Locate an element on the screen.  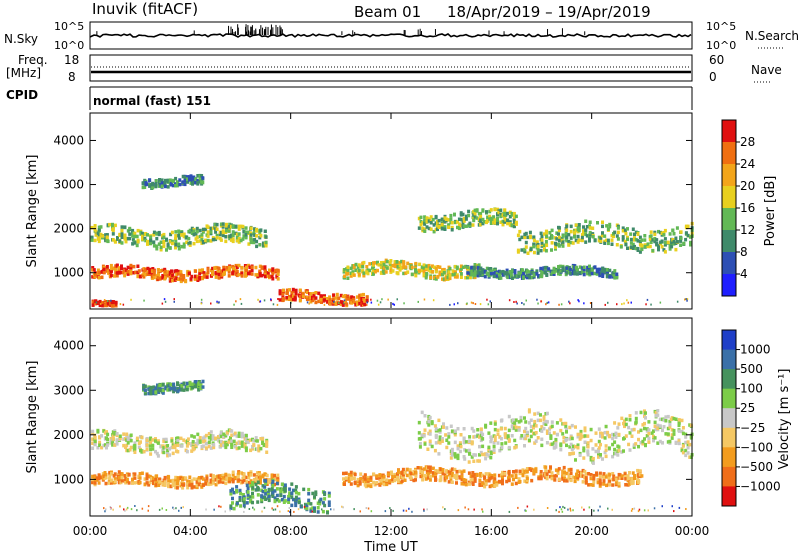
ytick-label: 4000 is located at coordinates (68, 140).